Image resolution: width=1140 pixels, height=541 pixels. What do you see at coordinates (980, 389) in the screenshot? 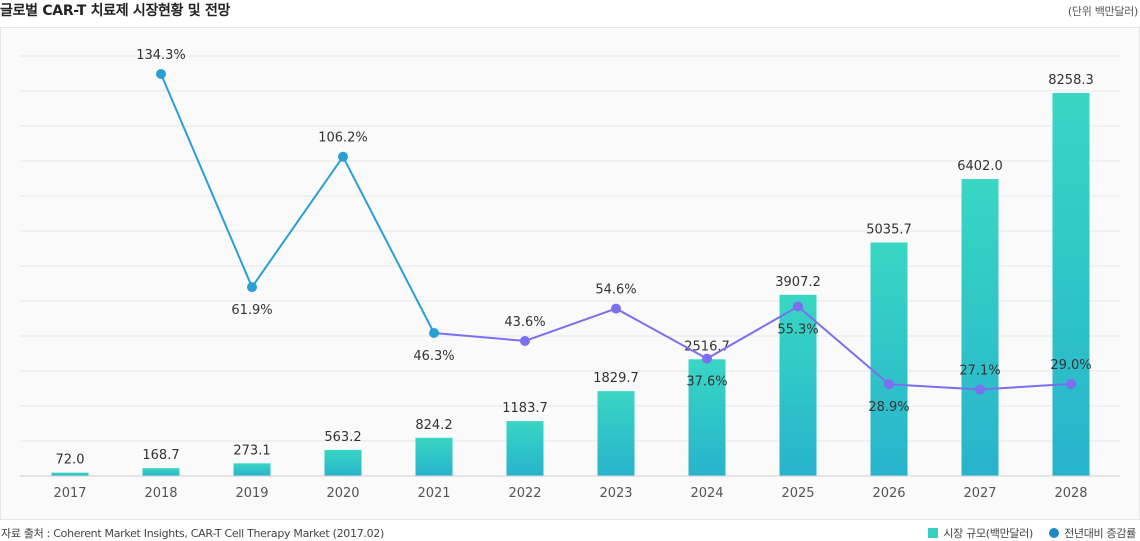
I see `growth-point-2027` at bounding box center [980, 389].